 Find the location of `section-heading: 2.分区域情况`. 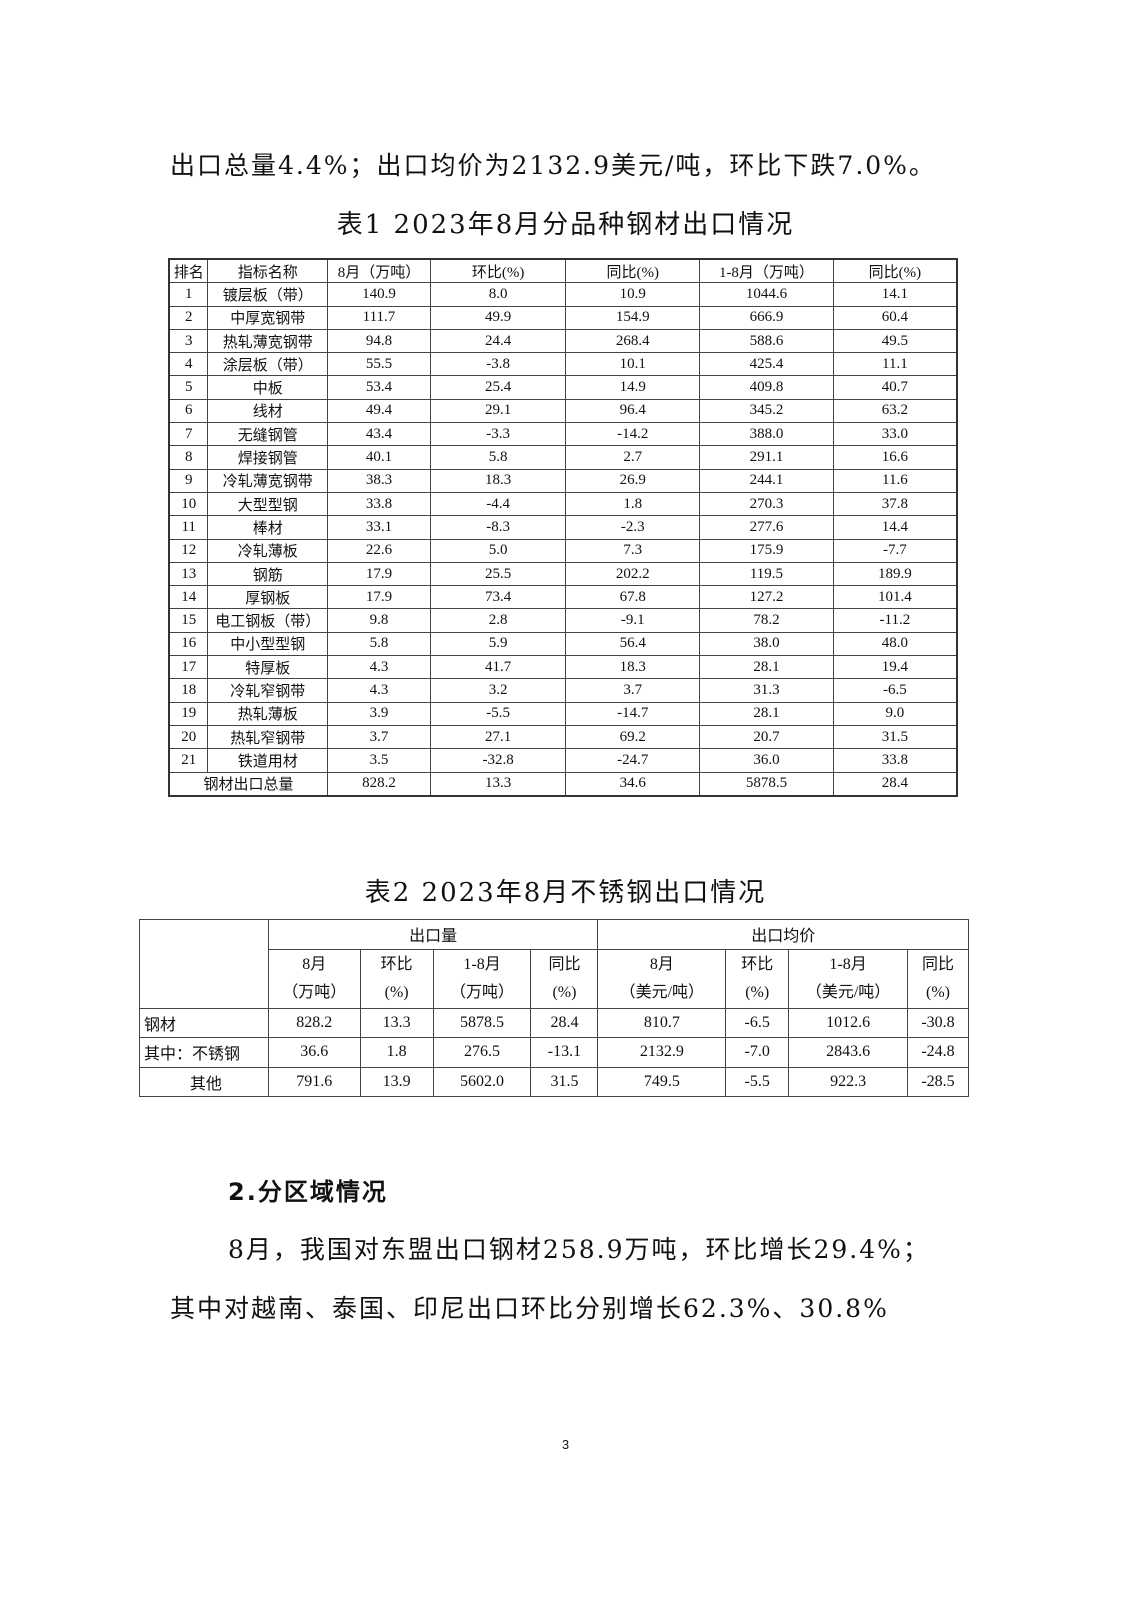

section-heading: 2.分区域情况 is located at coordinates (308, 1192).